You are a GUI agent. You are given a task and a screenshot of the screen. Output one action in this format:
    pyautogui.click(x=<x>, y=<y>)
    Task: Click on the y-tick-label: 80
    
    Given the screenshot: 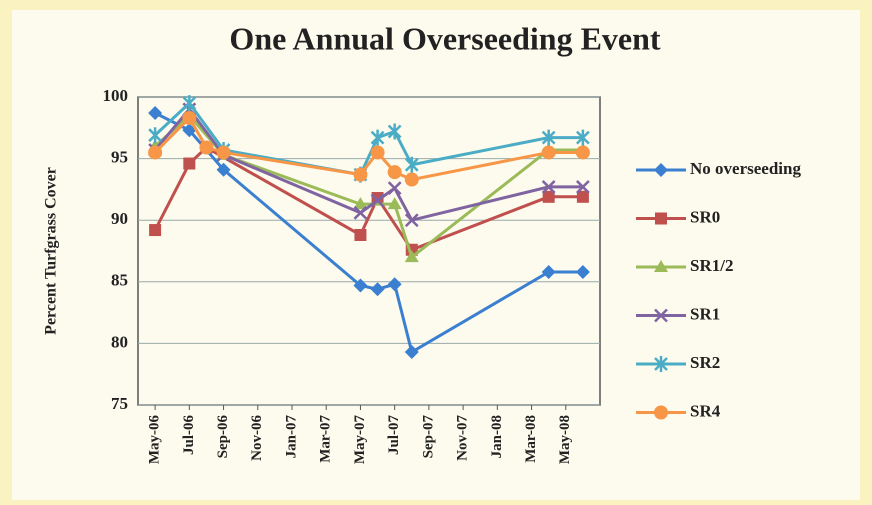 What is the action you would take?
    pyautogui.click(x=119, y=341)
    